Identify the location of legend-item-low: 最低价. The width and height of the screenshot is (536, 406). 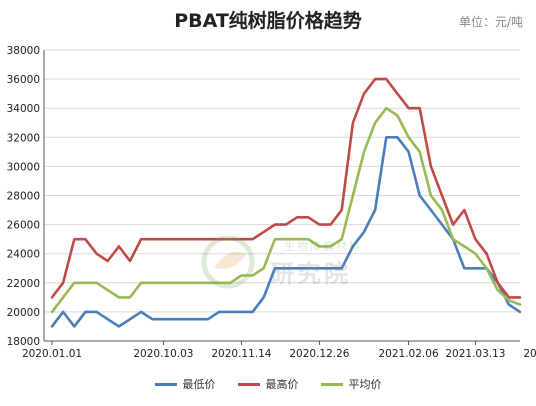
(185, 384).